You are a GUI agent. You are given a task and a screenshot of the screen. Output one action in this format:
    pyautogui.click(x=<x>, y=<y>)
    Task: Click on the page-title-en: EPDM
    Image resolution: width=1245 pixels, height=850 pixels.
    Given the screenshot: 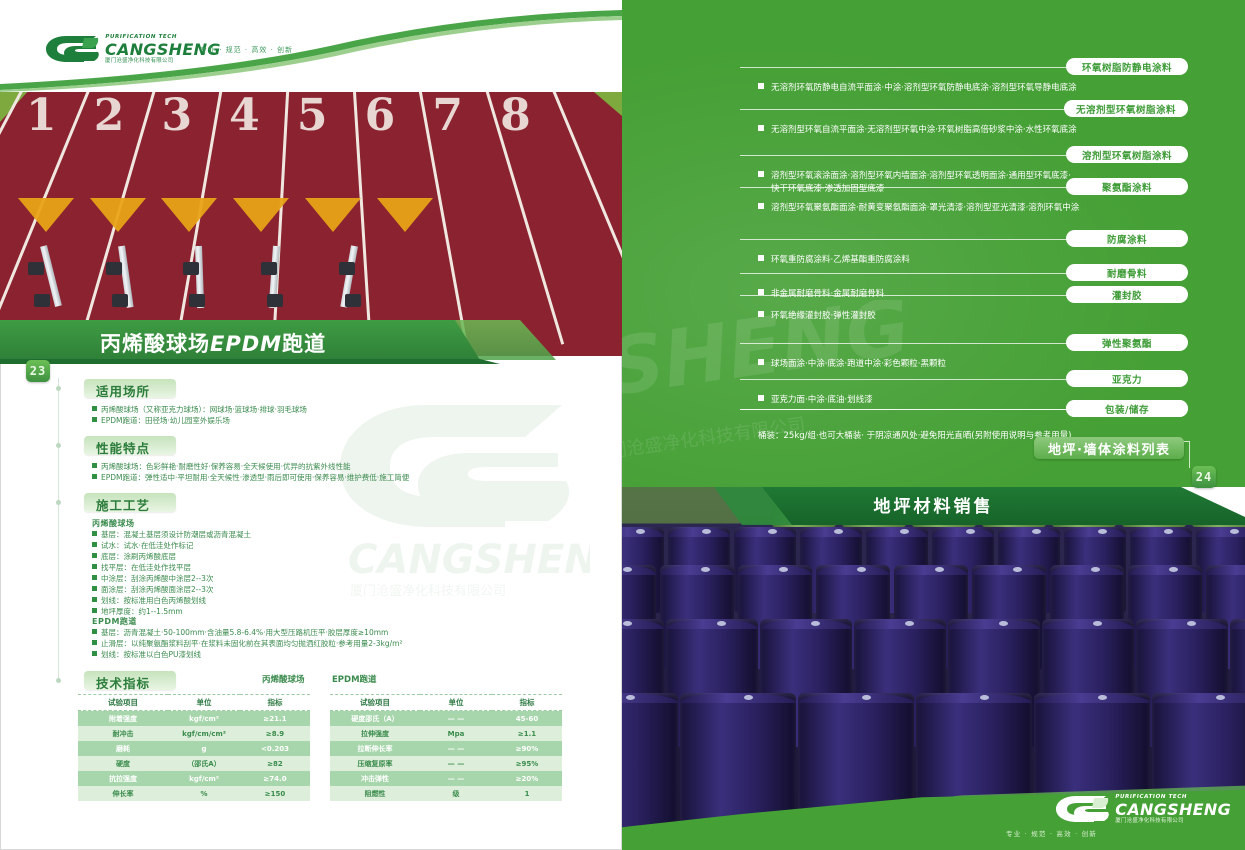 What is the action you would take?
    pyautogui.click(x=246, y=344)
    